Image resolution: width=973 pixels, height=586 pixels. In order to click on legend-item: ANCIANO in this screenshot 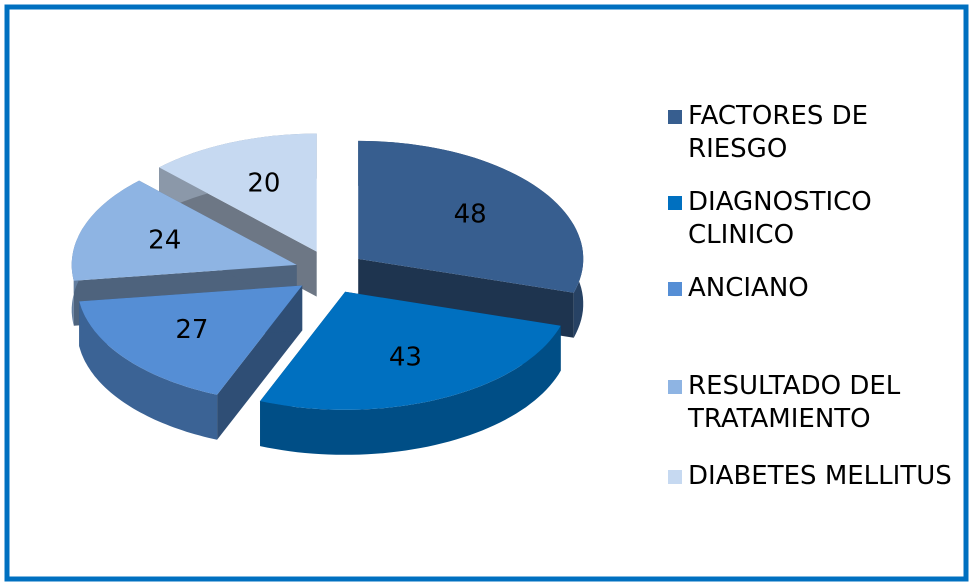, I will do `click(810, 288)`.